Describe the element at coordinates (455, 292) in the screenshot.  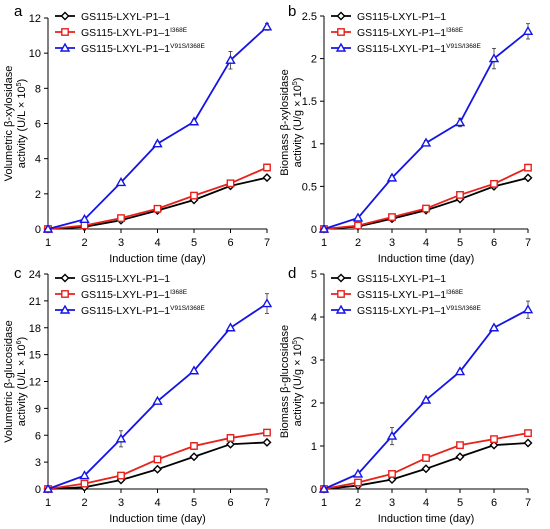
I see `legend-label-superscript: I368E` at that location.